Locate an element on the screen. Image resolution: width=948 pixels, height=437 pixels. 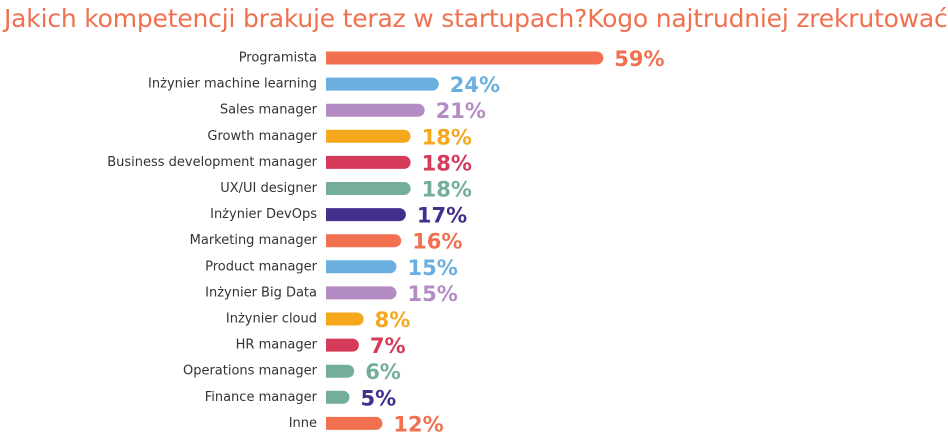
category-label: Growth manager is located at coordinates (262, 136).